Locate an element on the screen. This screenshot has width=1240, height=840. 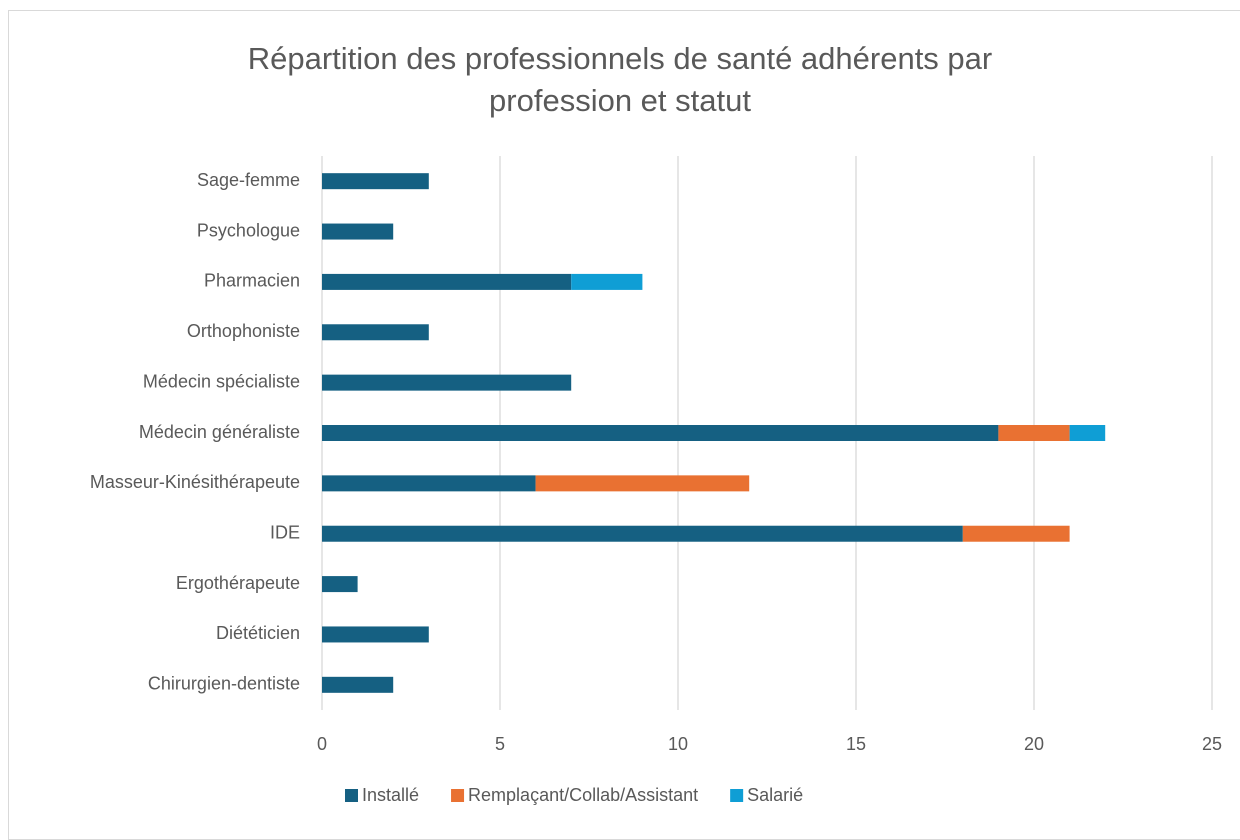
y-tick-label: Sage-femme is located at coordinates (248, 180).